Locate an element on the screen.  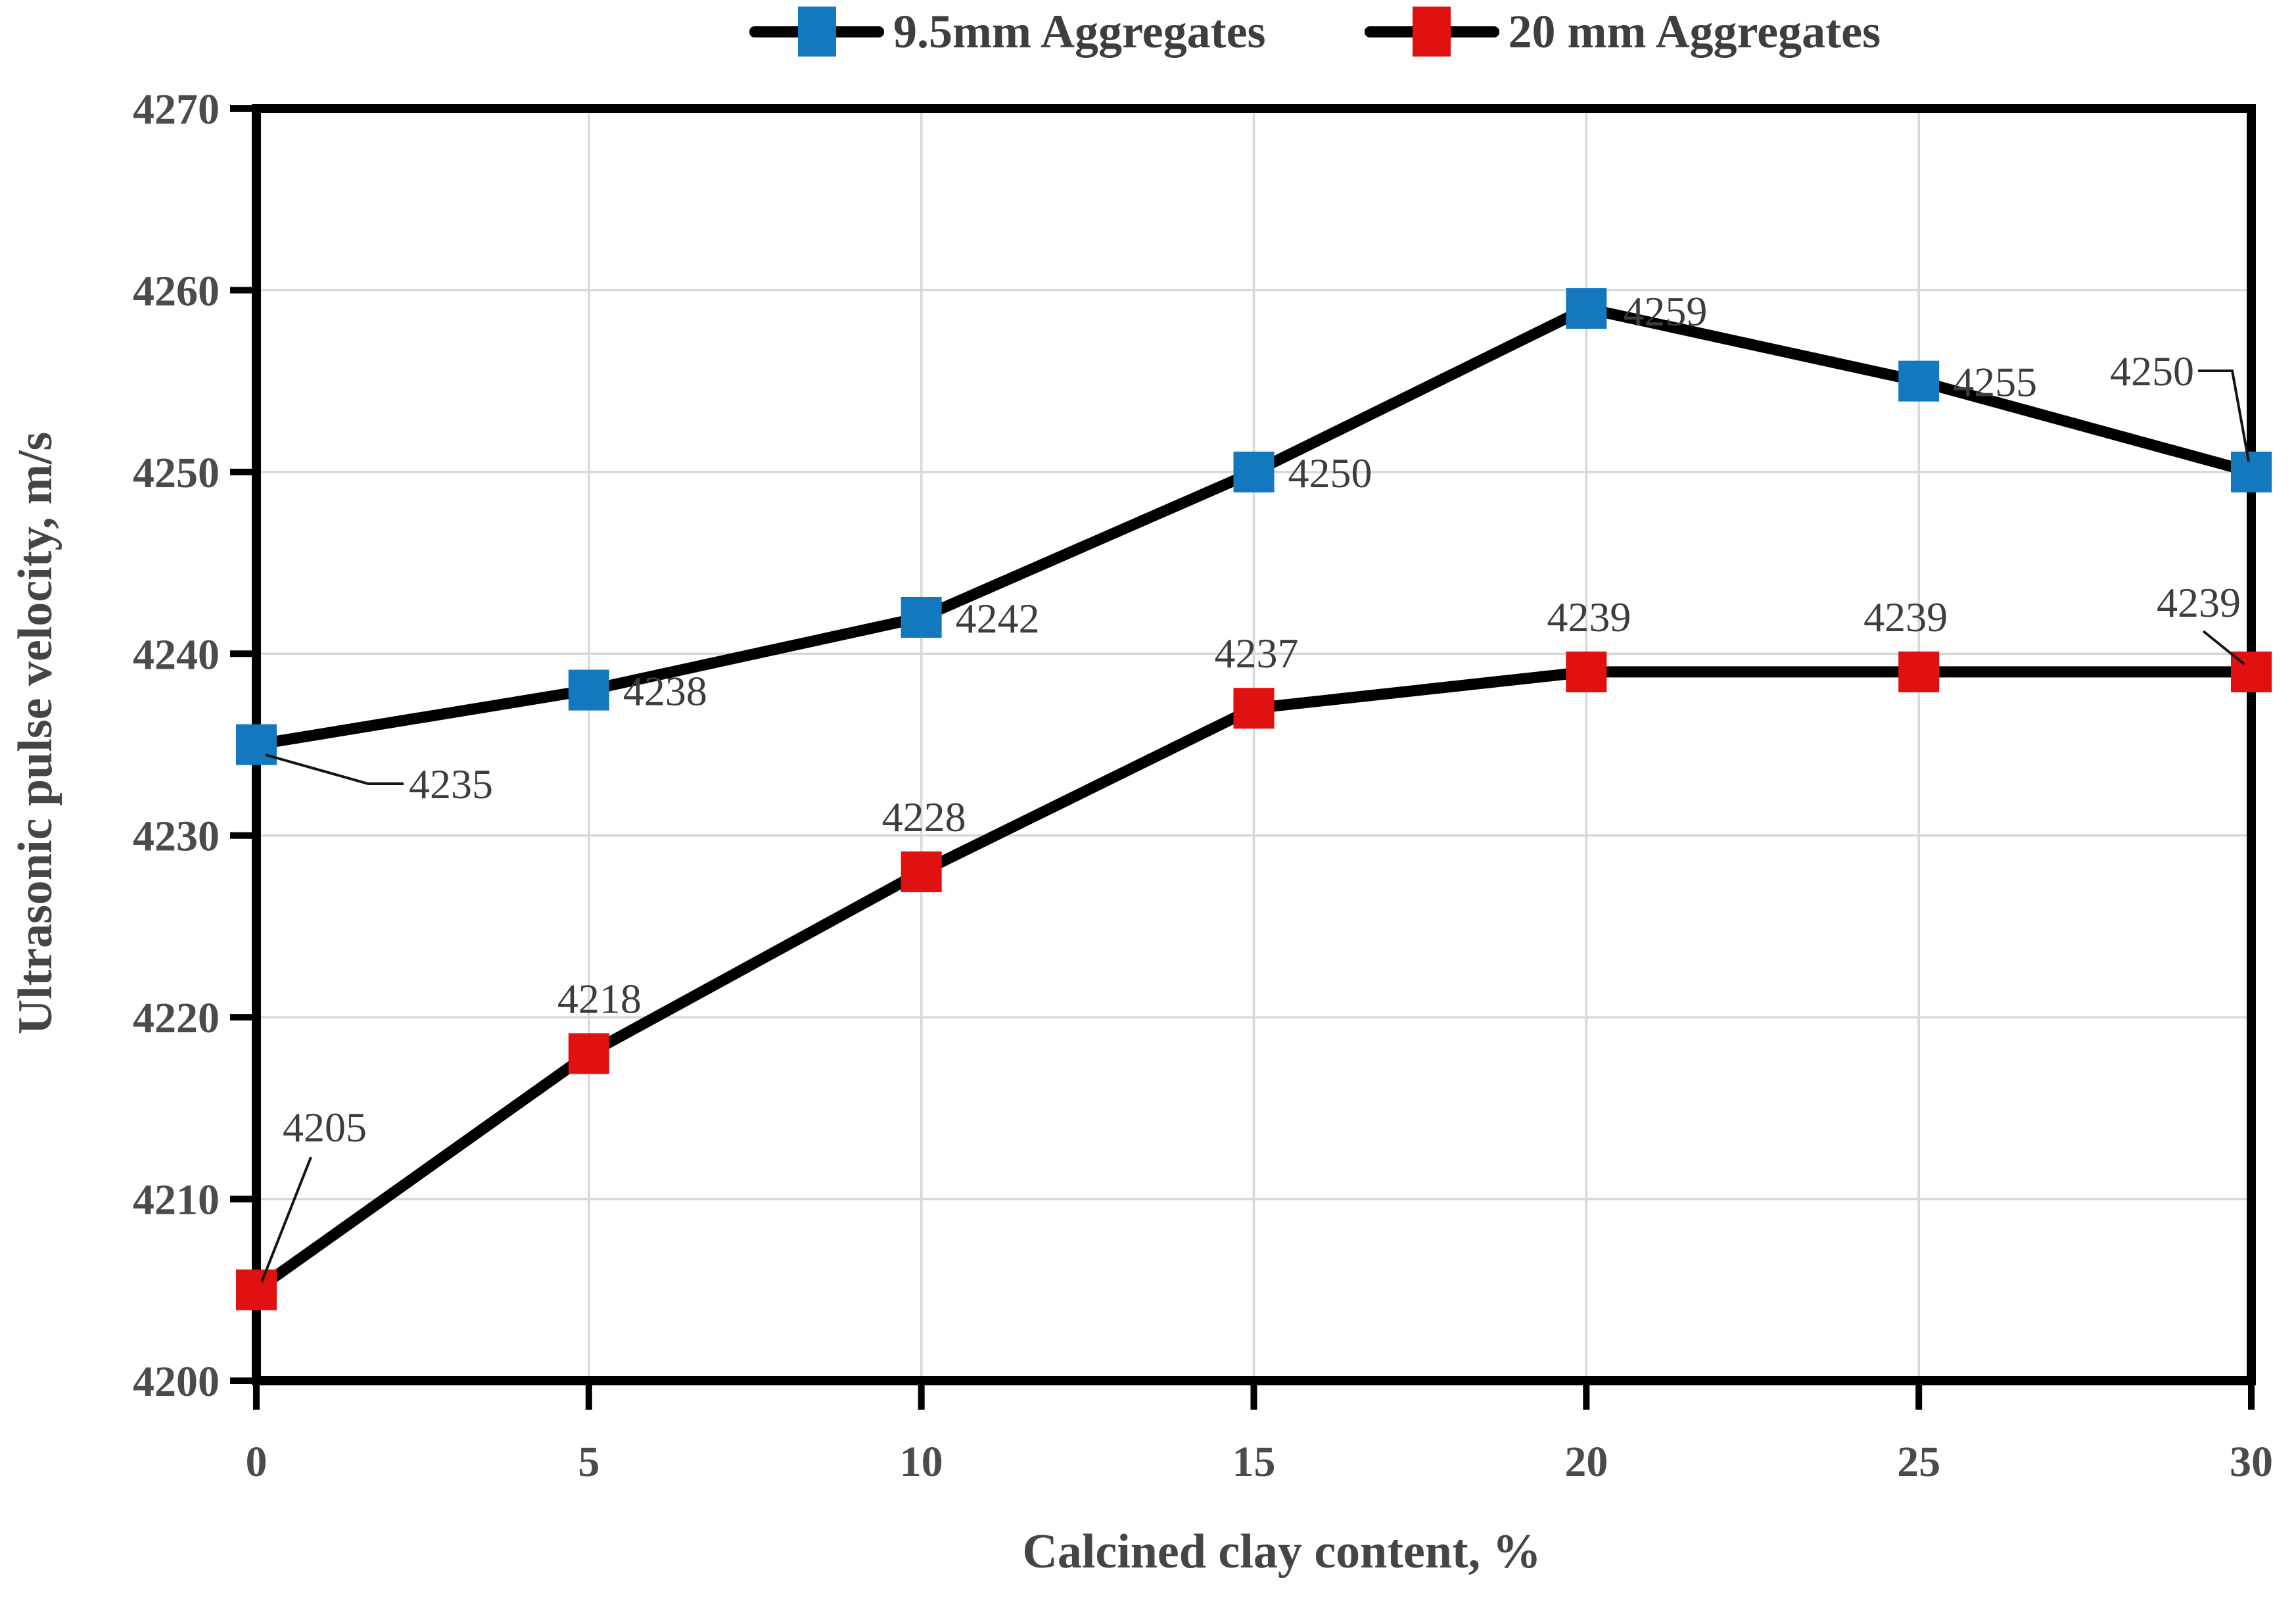
x-tick-label: 0 is located at coordinates (257, 1462).